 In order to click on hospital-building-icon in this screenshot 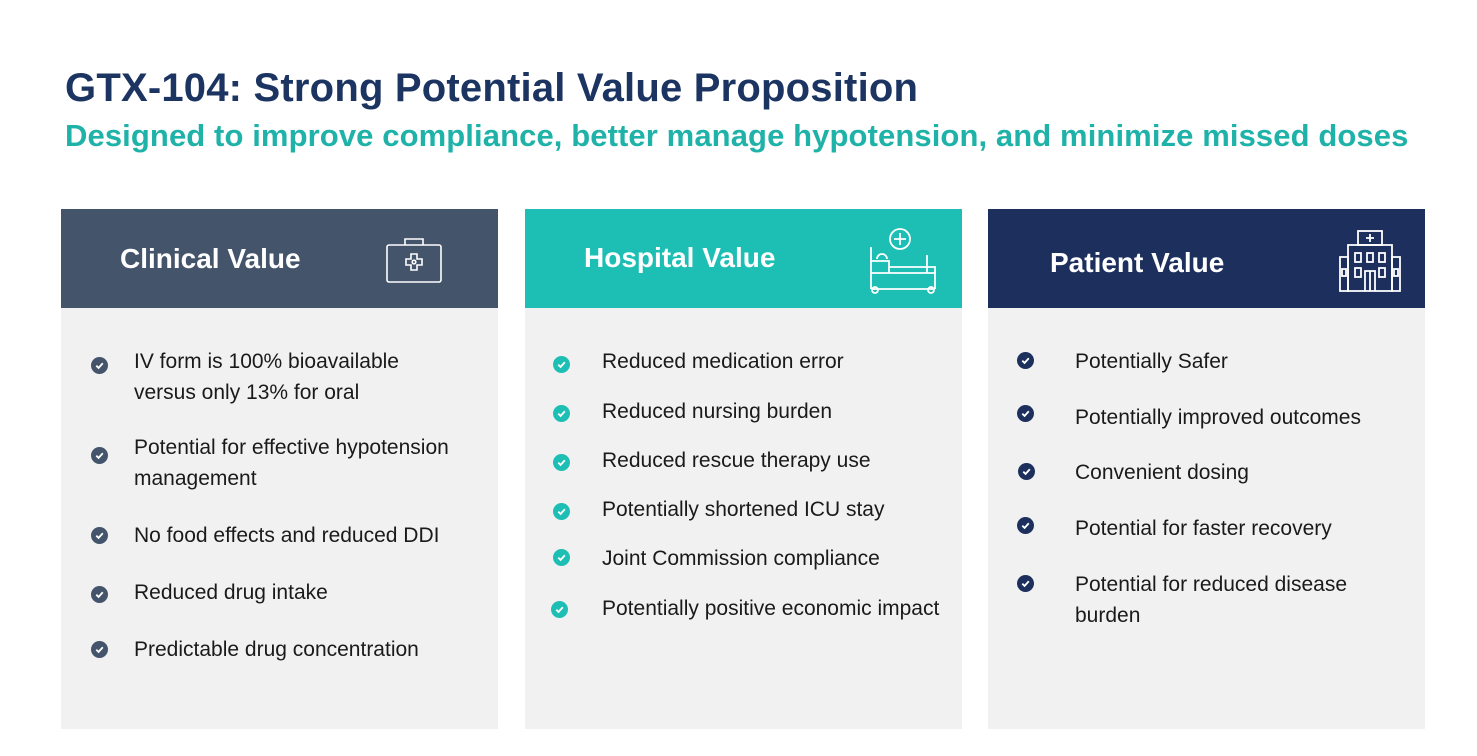, I will do `click(1370, 263)`.